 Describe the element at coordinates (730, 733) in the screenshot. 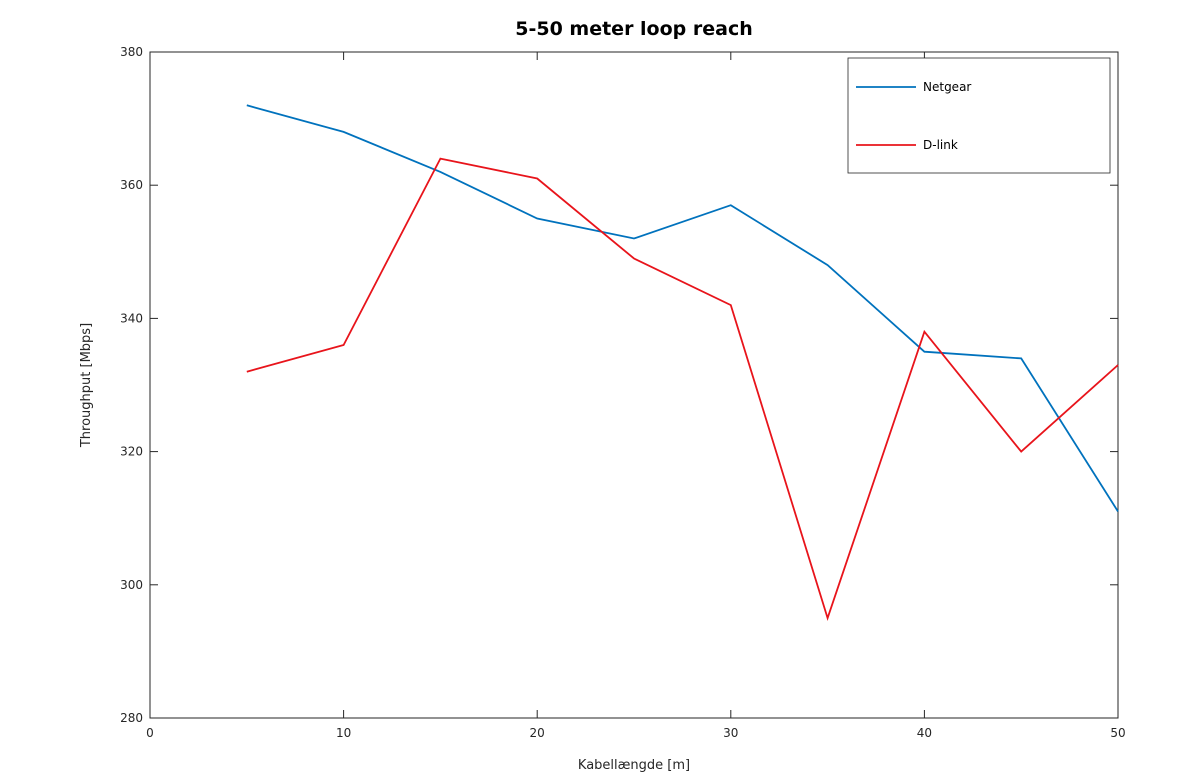

I see `x-tick-label: 30` at that location.